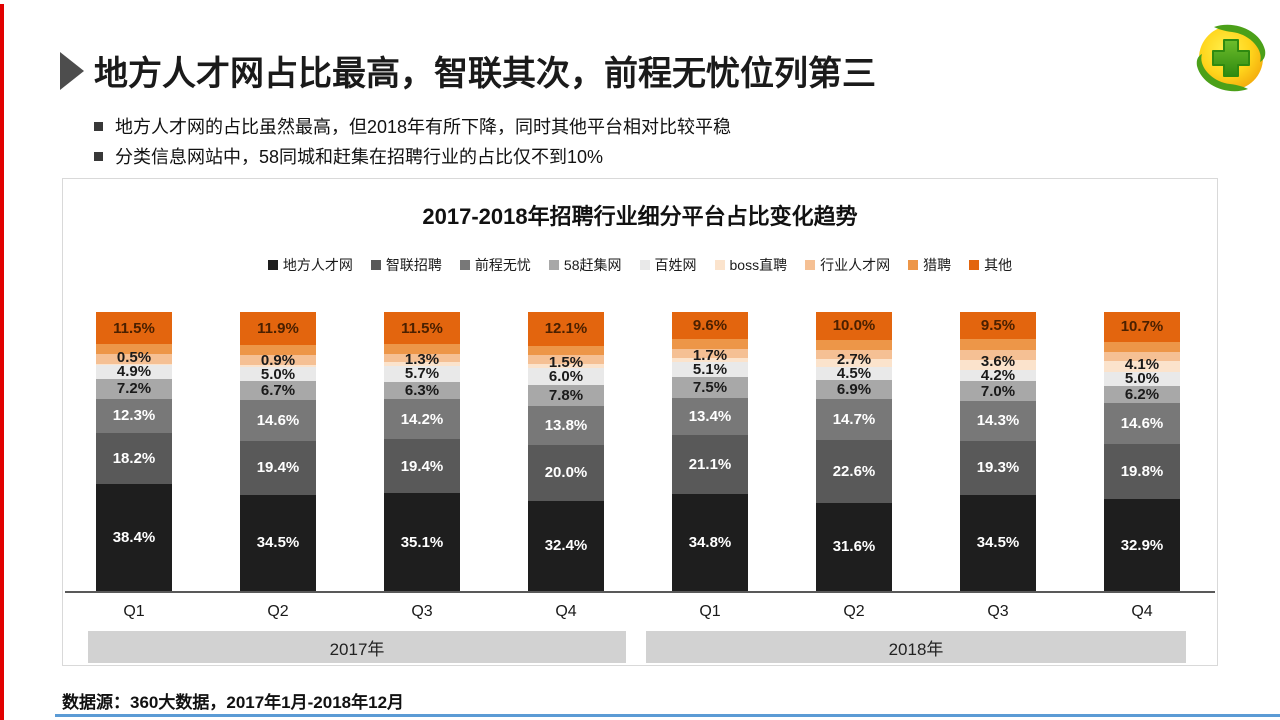 The height and width of the screenshot is (720, 1280). I want to click on segment-label: 18.2%, so click(134, 458).